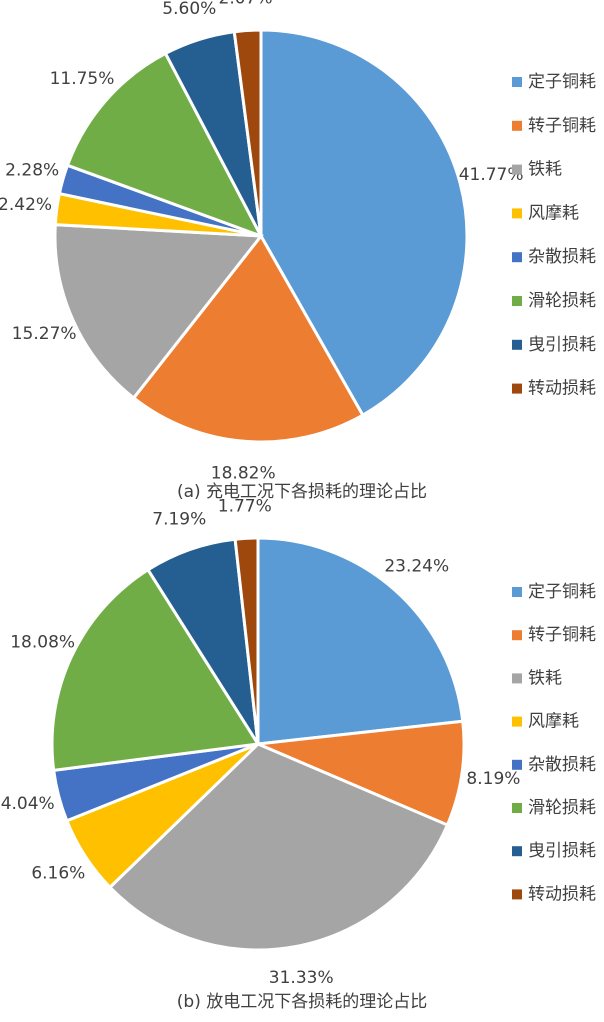 Image resolution: width=604 pixels, height=1022 pixels. What do you see at coordinates (416, 567) in the screenshot?
I see `data-label: 23.24%` at bounding box center [416, 567].